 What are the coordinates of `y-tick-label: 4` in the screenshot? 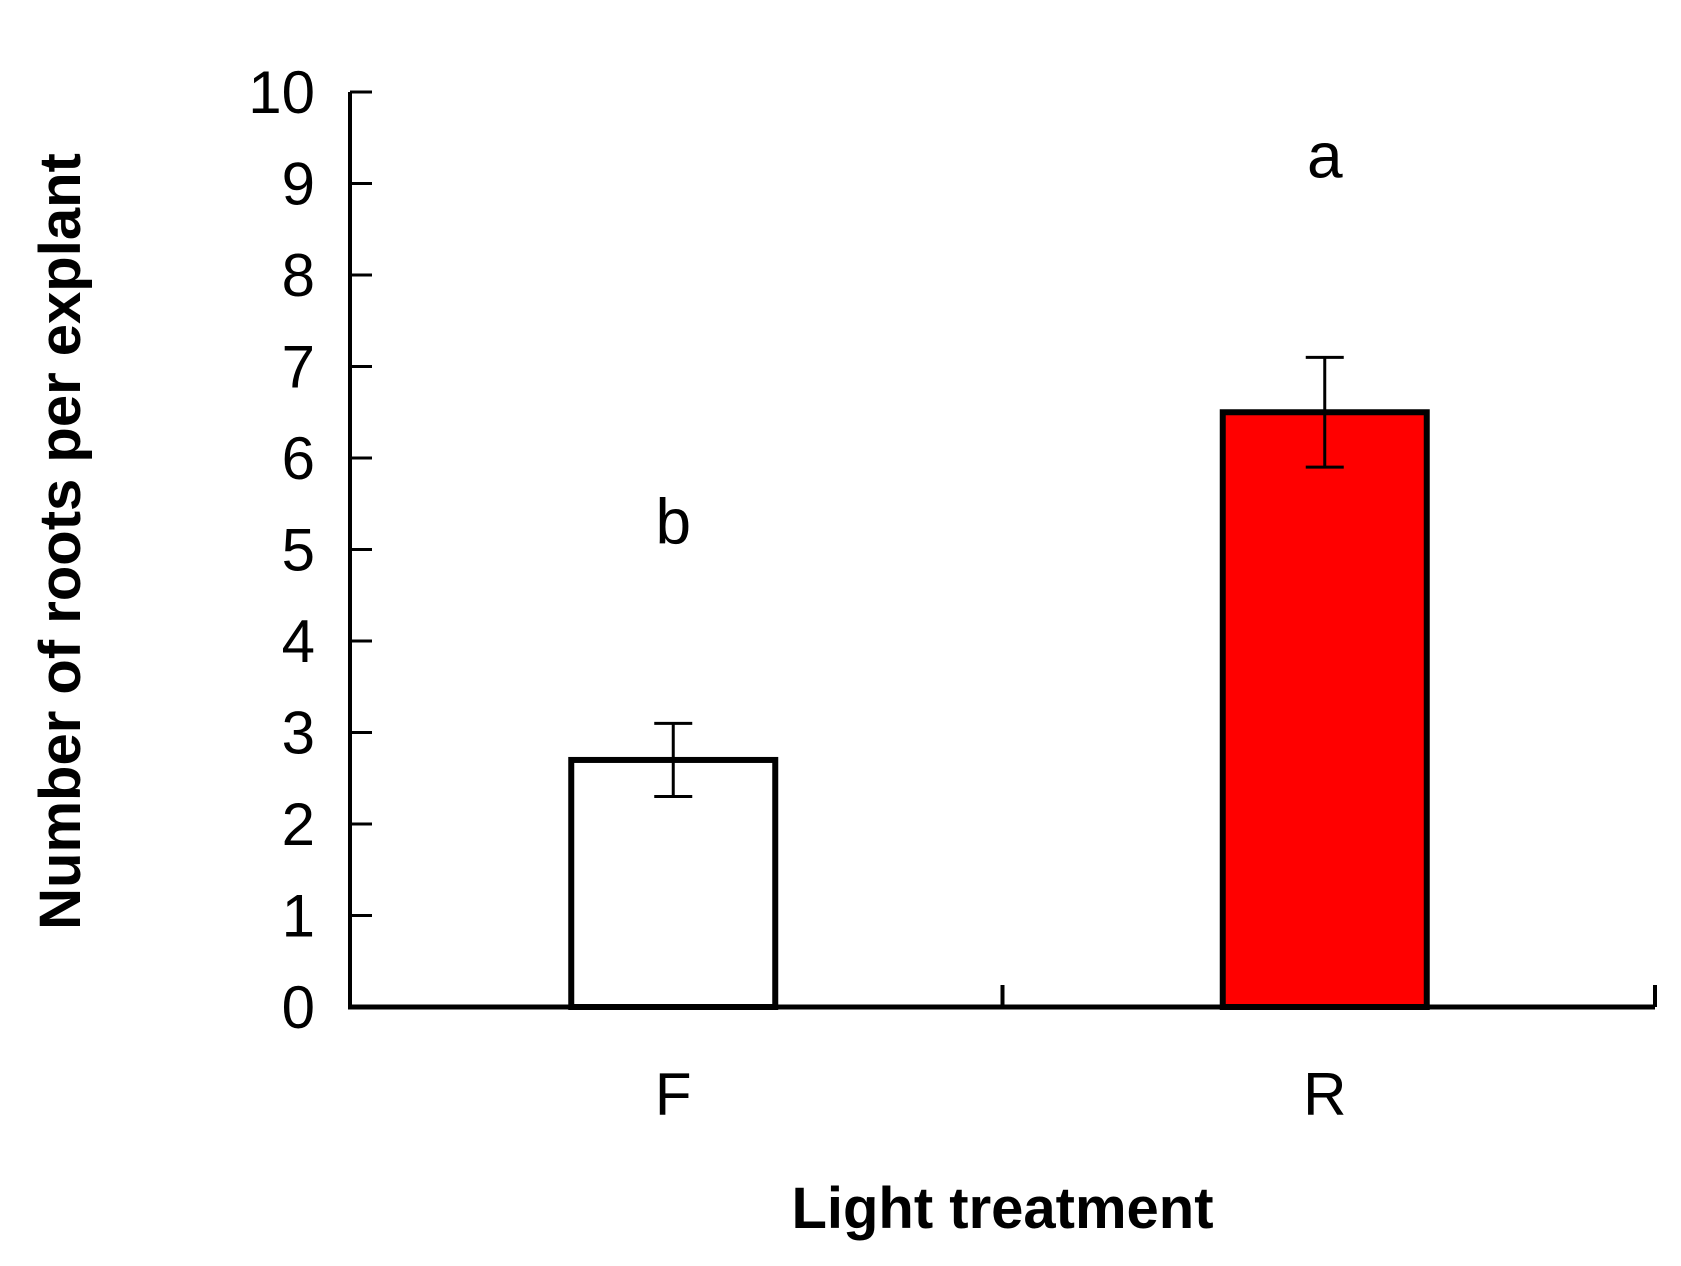 It's located at (298, 641).